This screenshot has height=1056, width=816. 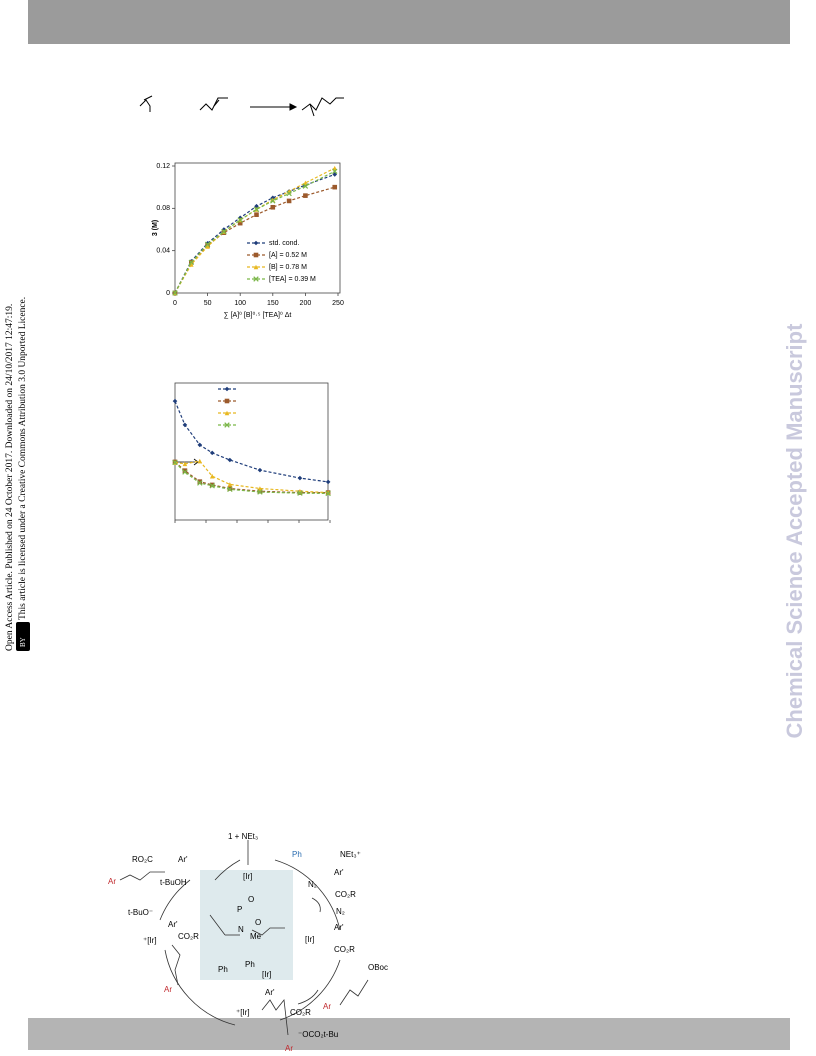 What do you see at coordinates (163, 251) in the screenshot?
I see `y-tick-label: 0.04` at bounding box center [163, 251].